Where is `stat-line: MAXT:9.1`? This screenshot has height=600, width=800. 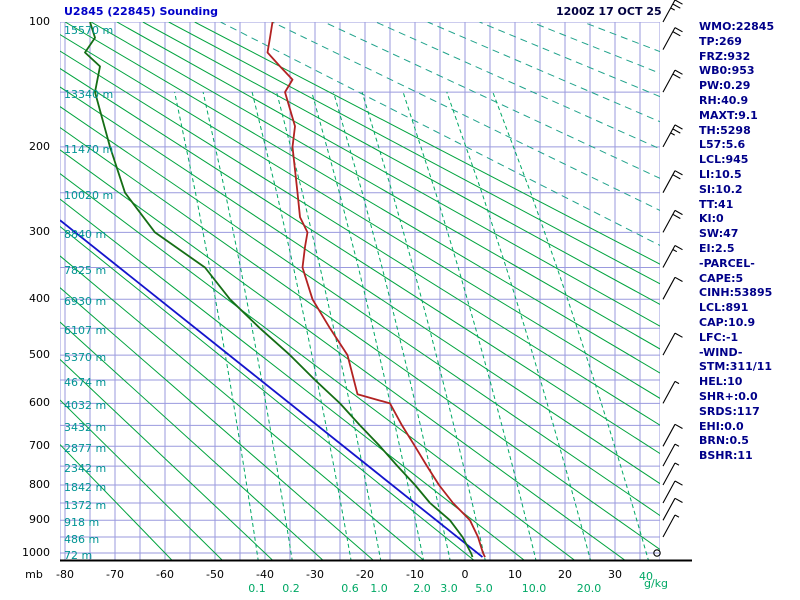 stat-line: MAXT:9.1 is located at coordinates (728, 115).